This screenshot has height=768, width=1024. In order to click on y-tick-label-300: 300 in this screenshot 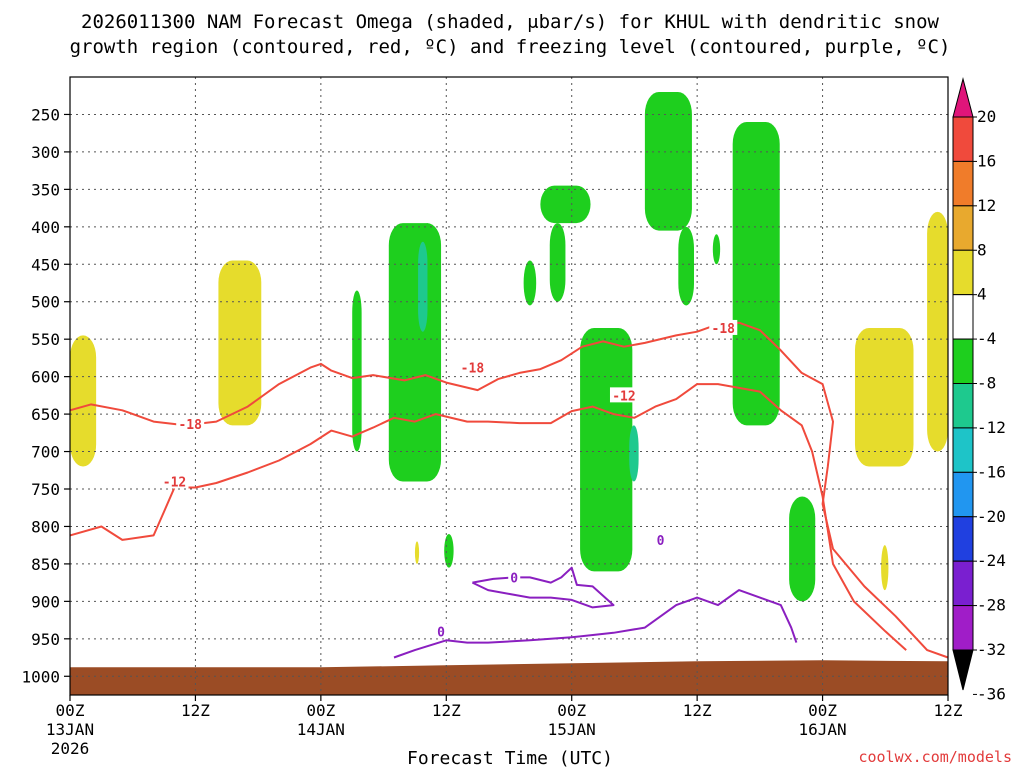, I will do `click(45, 152)`.